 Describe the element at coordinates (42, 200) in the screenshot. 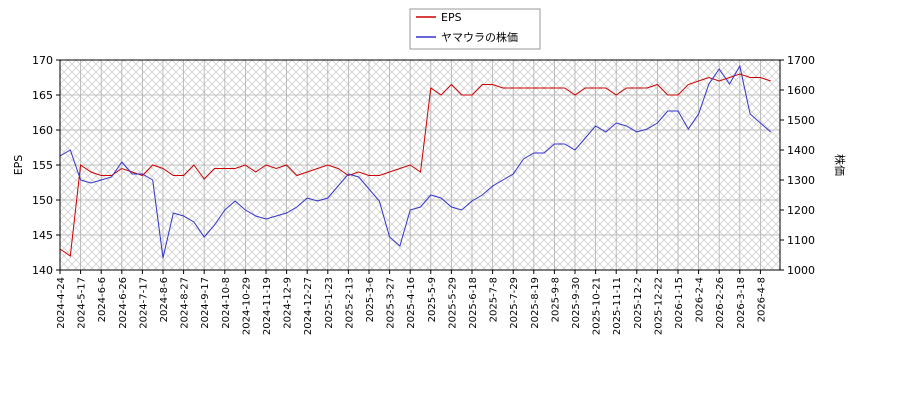

I see `y-tick-label: 150` at that location.